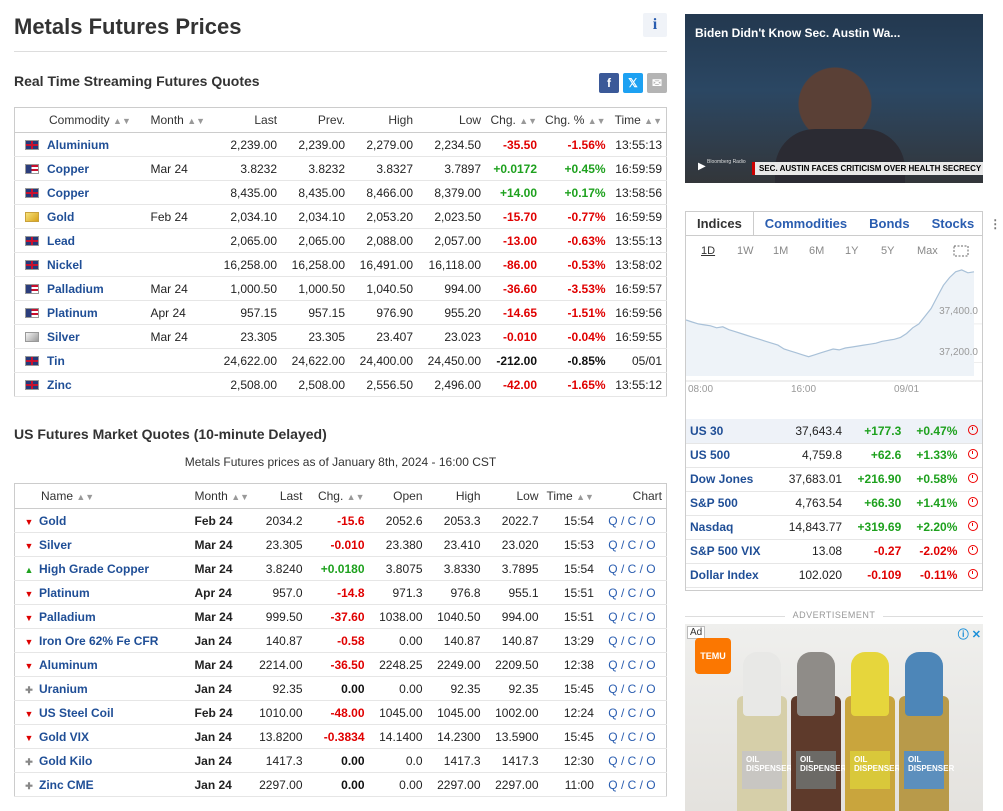 This screenshot has width=1003, height=811. I want to click on range-1m: 1M, so click(781, 251).